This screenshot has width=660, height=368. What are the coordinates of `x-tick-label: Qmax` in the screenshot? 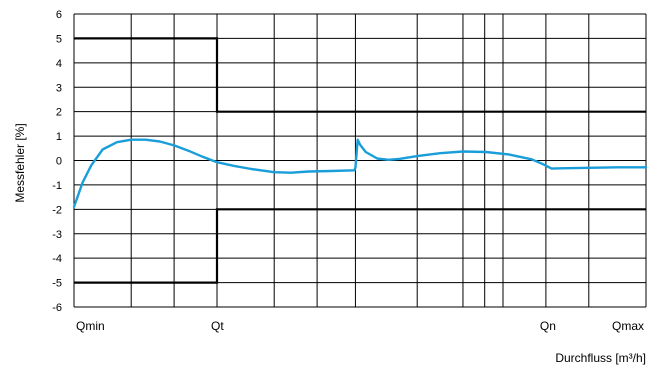 It's located at (628, 326).